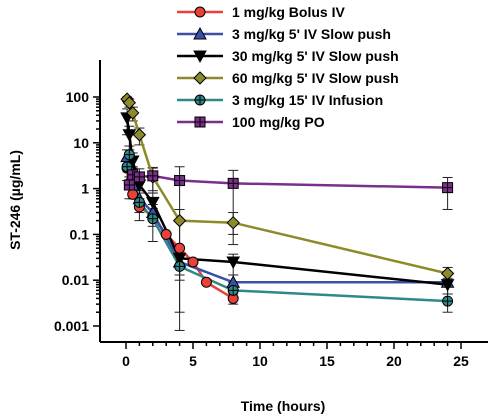  I want to click on y-ticks: 0.001 0.01 0.1 1 10 100, so click(77, 211).